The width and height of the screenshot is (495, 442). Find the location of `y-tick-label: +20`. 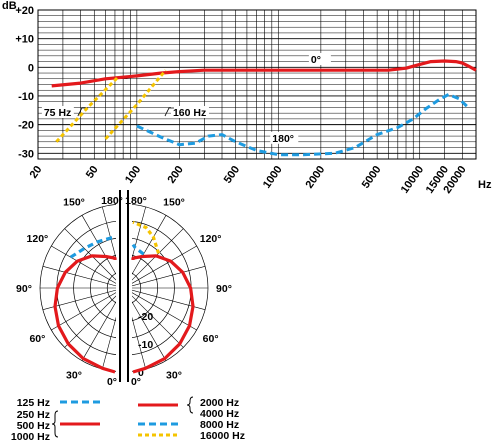

y-tick-label: +20 is located at coordinates (24, 11).